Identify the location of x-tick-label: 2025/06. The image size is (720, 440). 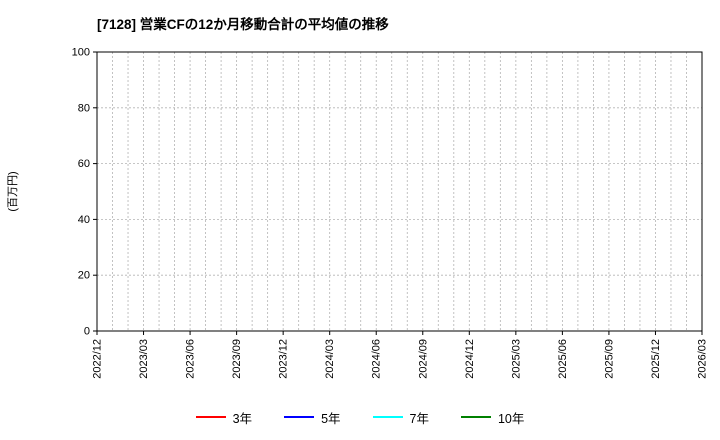
(563, 359).